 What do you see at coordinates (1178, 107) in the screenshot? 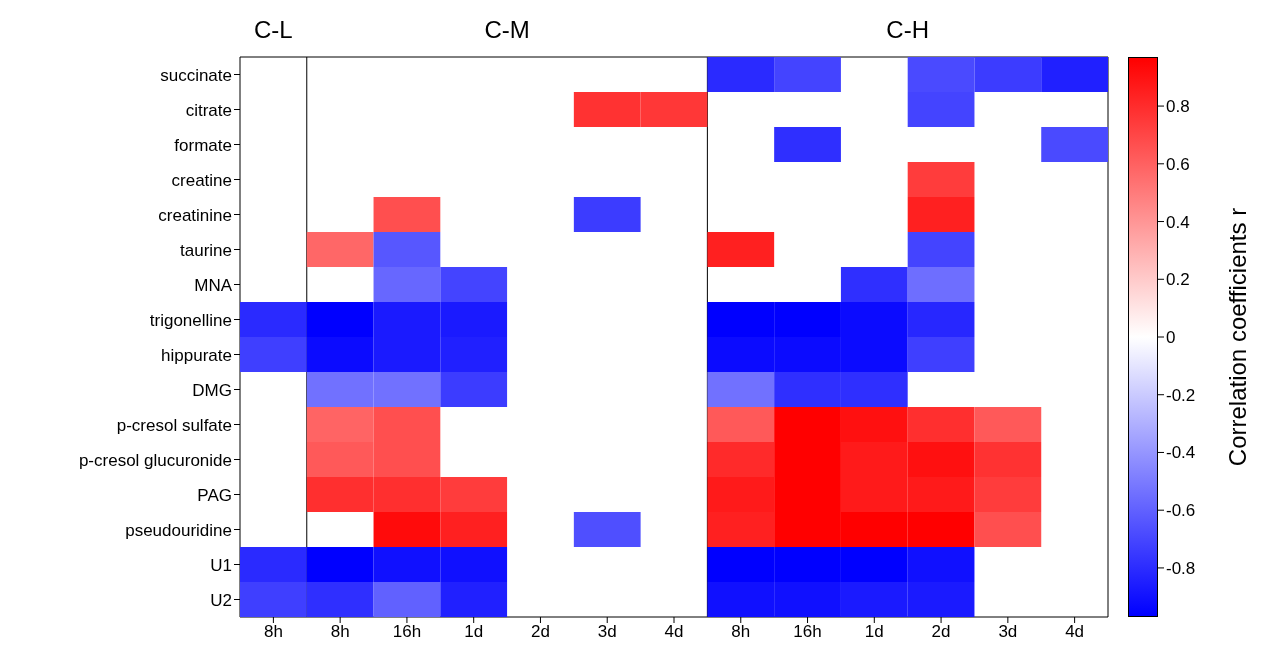
I see `color-bar-label: 0.8` at bounding box center [1178, 107].